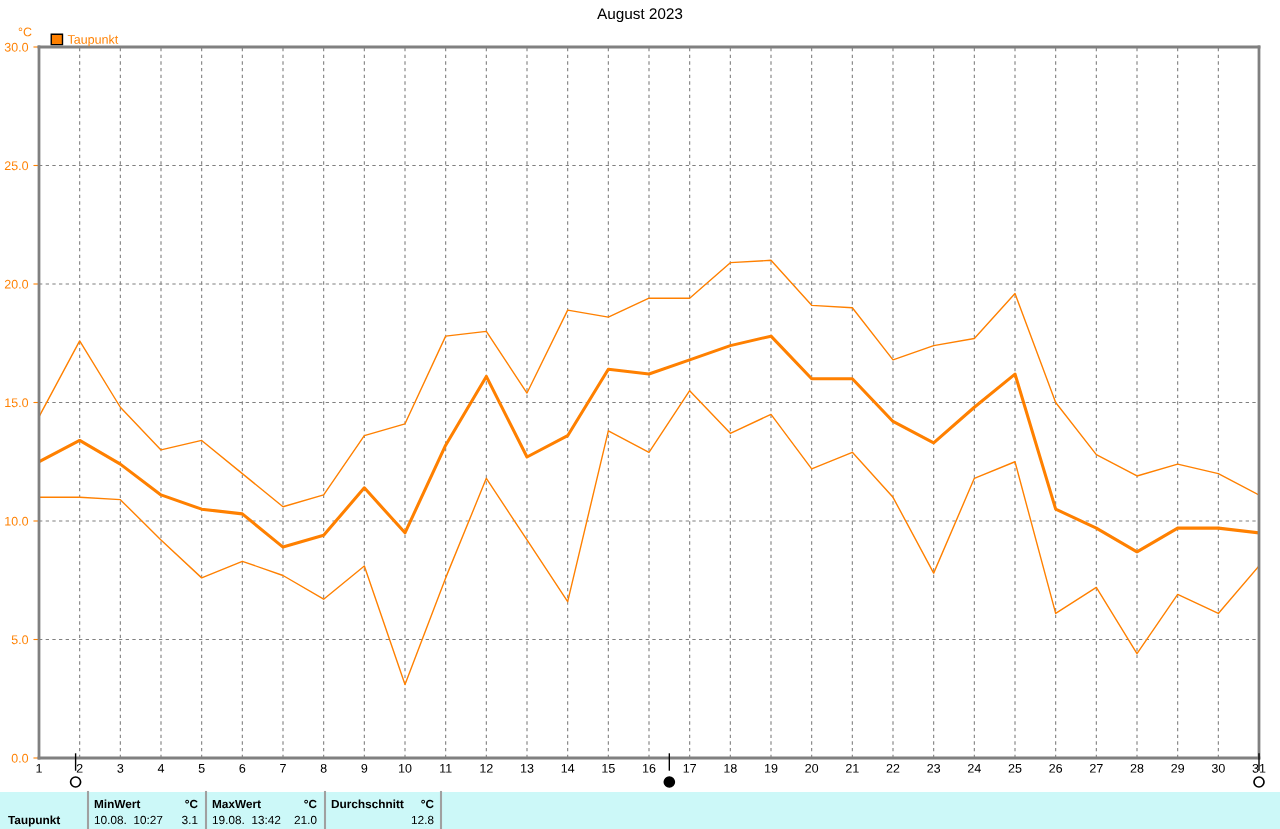 The width and height of the screenshot is (1280, 829). What do you see at coordinates (16, 166) in the screenshot?
I see `y-tick-label: 25.0` at bounding box center [16, 166].